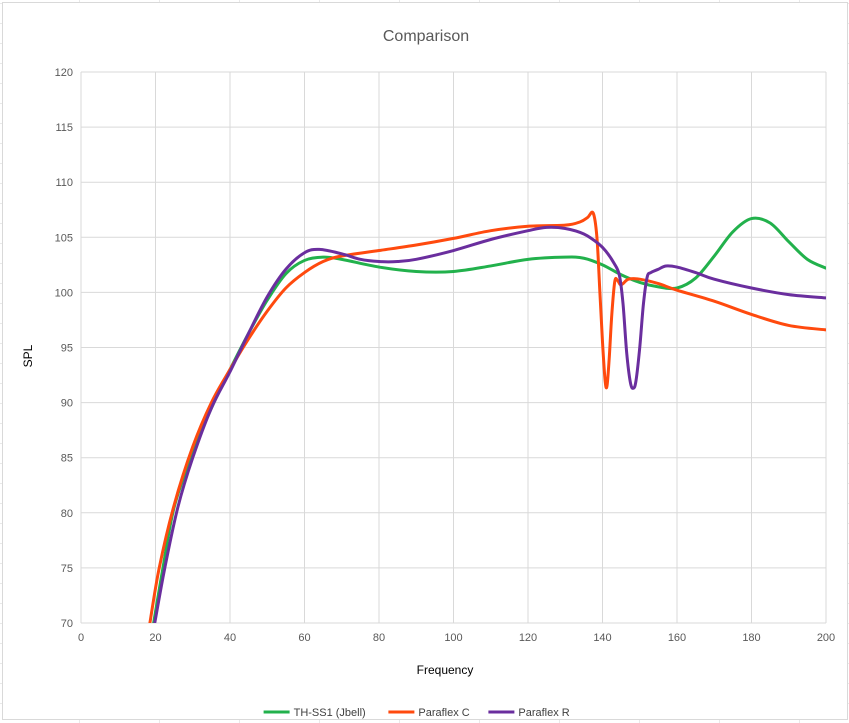 The image size is (849, 723). I want to click on legend-item: TH-SS1 (Jbell), so click(314, 713).